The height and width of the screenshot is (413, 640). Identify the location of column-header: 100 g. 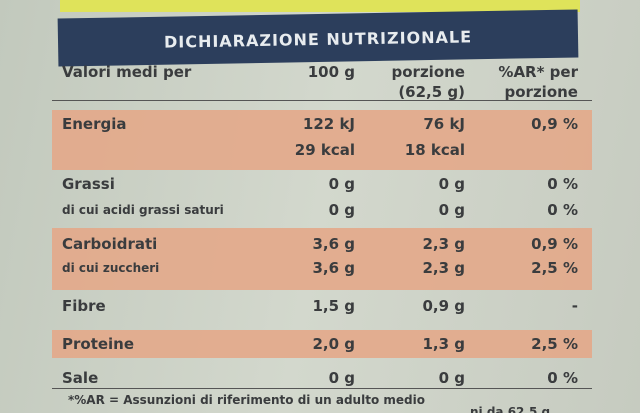
(331, 72).